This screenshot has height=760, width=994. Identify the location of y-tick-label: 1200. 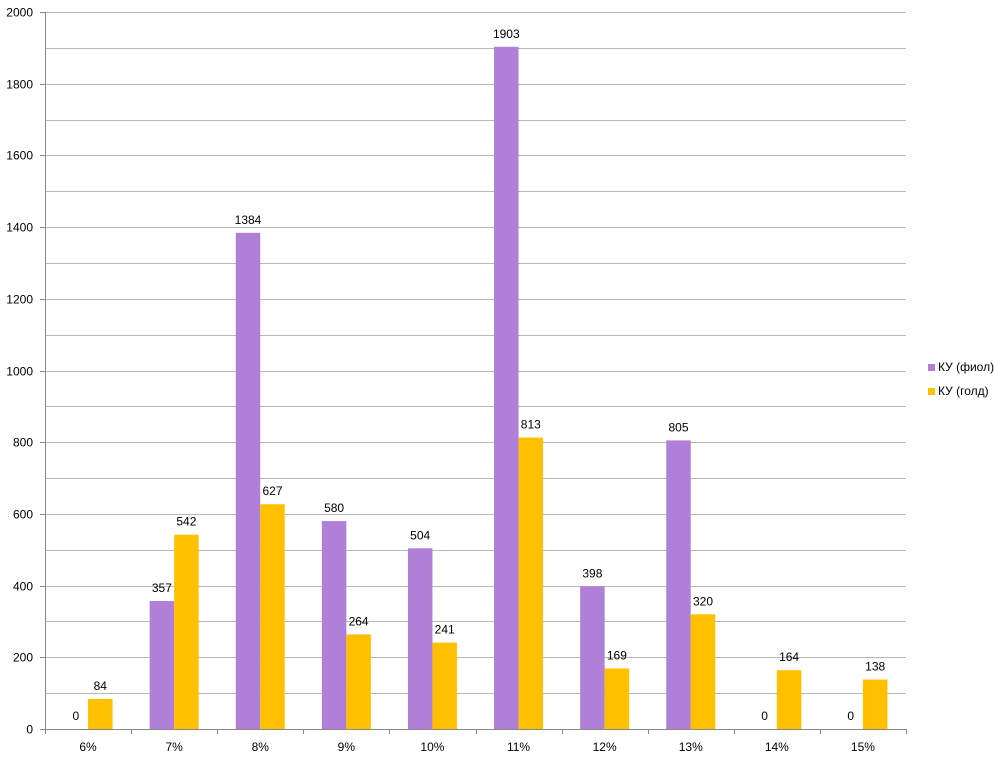
(19, 300).